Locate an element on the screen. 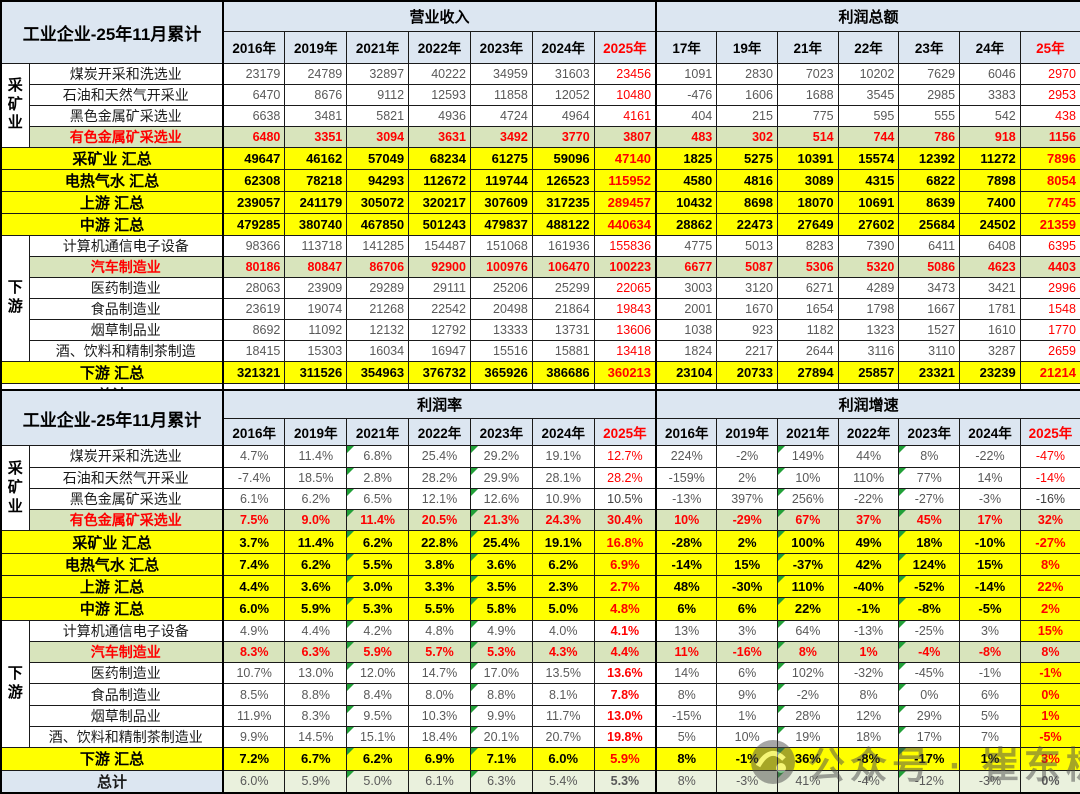 The image size is (1080, 794). data-cell: 16.8% is located at coordinates (625, 542).